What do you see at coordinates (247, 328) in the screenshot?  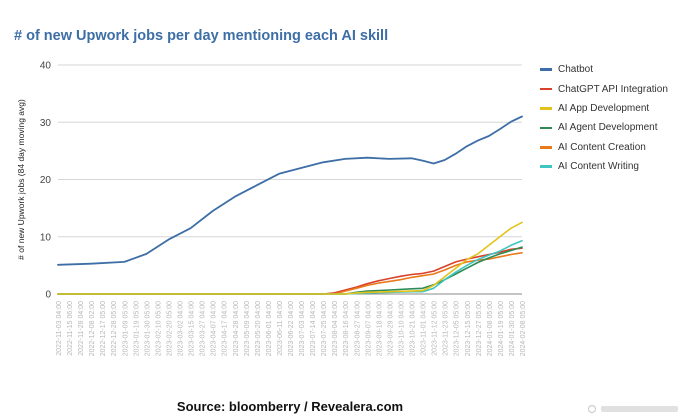 I see `x-tick-label: 2023-05-09 04:00` at bounding box center [247, 328].